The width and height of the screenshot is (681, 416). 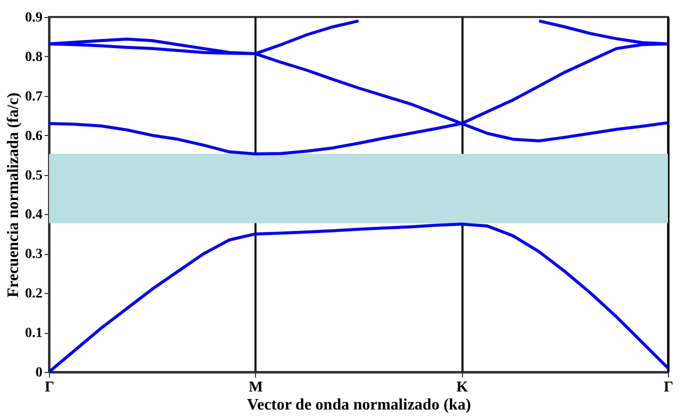 What do you see at coordinates (13, 195) in the screenshot?
I see `y-axis-title: Frecuencia normalizada (fa/c)` at bounding box center [13, 195].